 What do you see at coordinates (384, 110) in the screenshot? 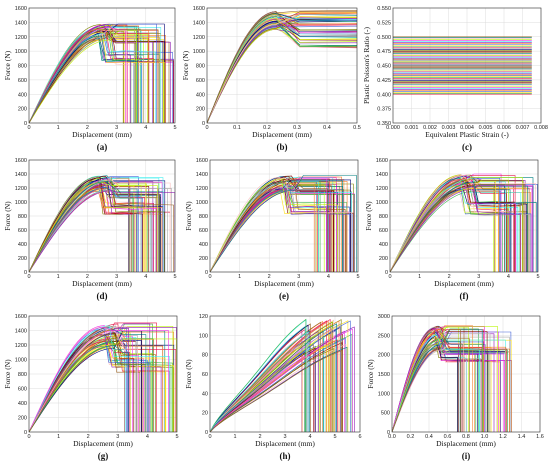
I see `y-tick-label: 0.375` at bounding box center [384, 110].